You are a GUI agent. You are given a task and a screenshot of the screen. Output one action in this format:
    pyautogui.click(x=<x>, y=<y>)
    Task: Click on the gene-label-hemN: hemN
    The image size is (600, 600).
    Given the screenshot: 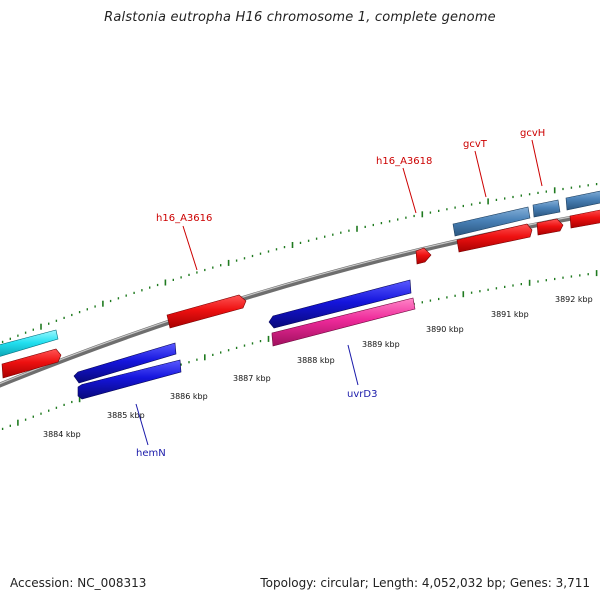 What is the action you would take?
    pyautogui.click(x=151, y=453)
    